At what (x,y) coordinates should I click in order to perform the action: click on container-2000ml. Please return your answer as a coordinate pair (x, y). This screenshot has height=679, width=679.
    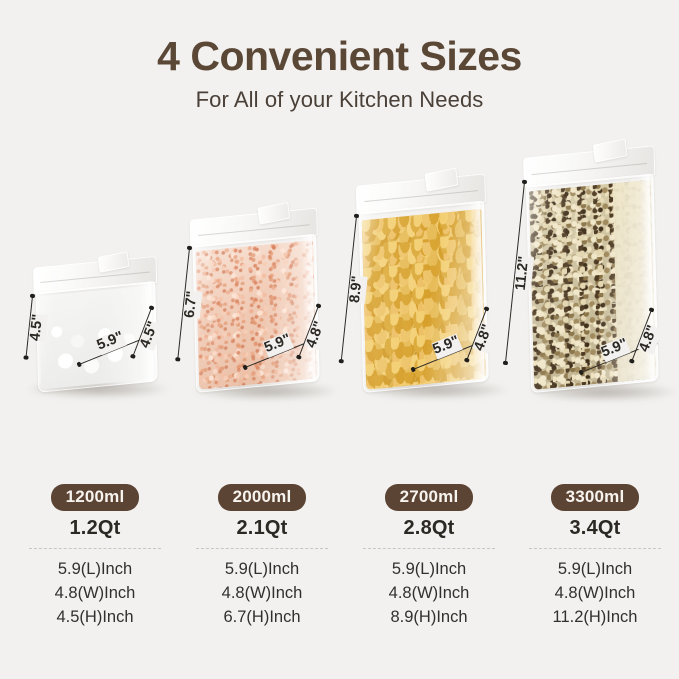
    Looking at the image, I should click on (254, 297).